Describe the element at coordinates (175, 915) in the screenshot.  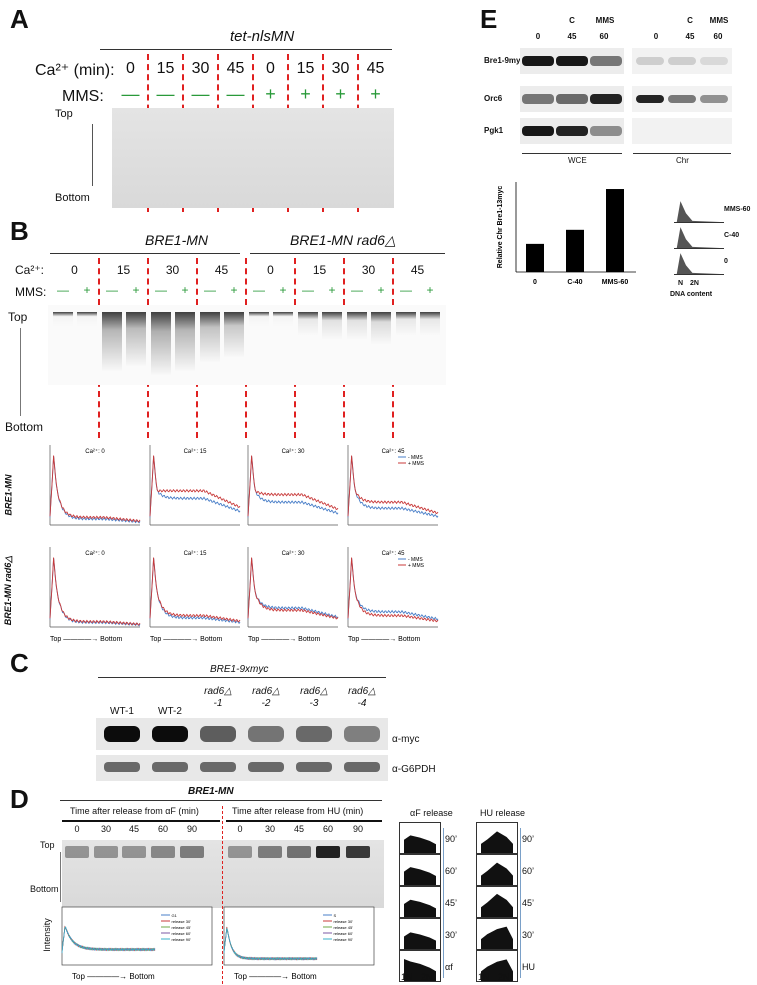
I see `legend-label: G1` at that location.